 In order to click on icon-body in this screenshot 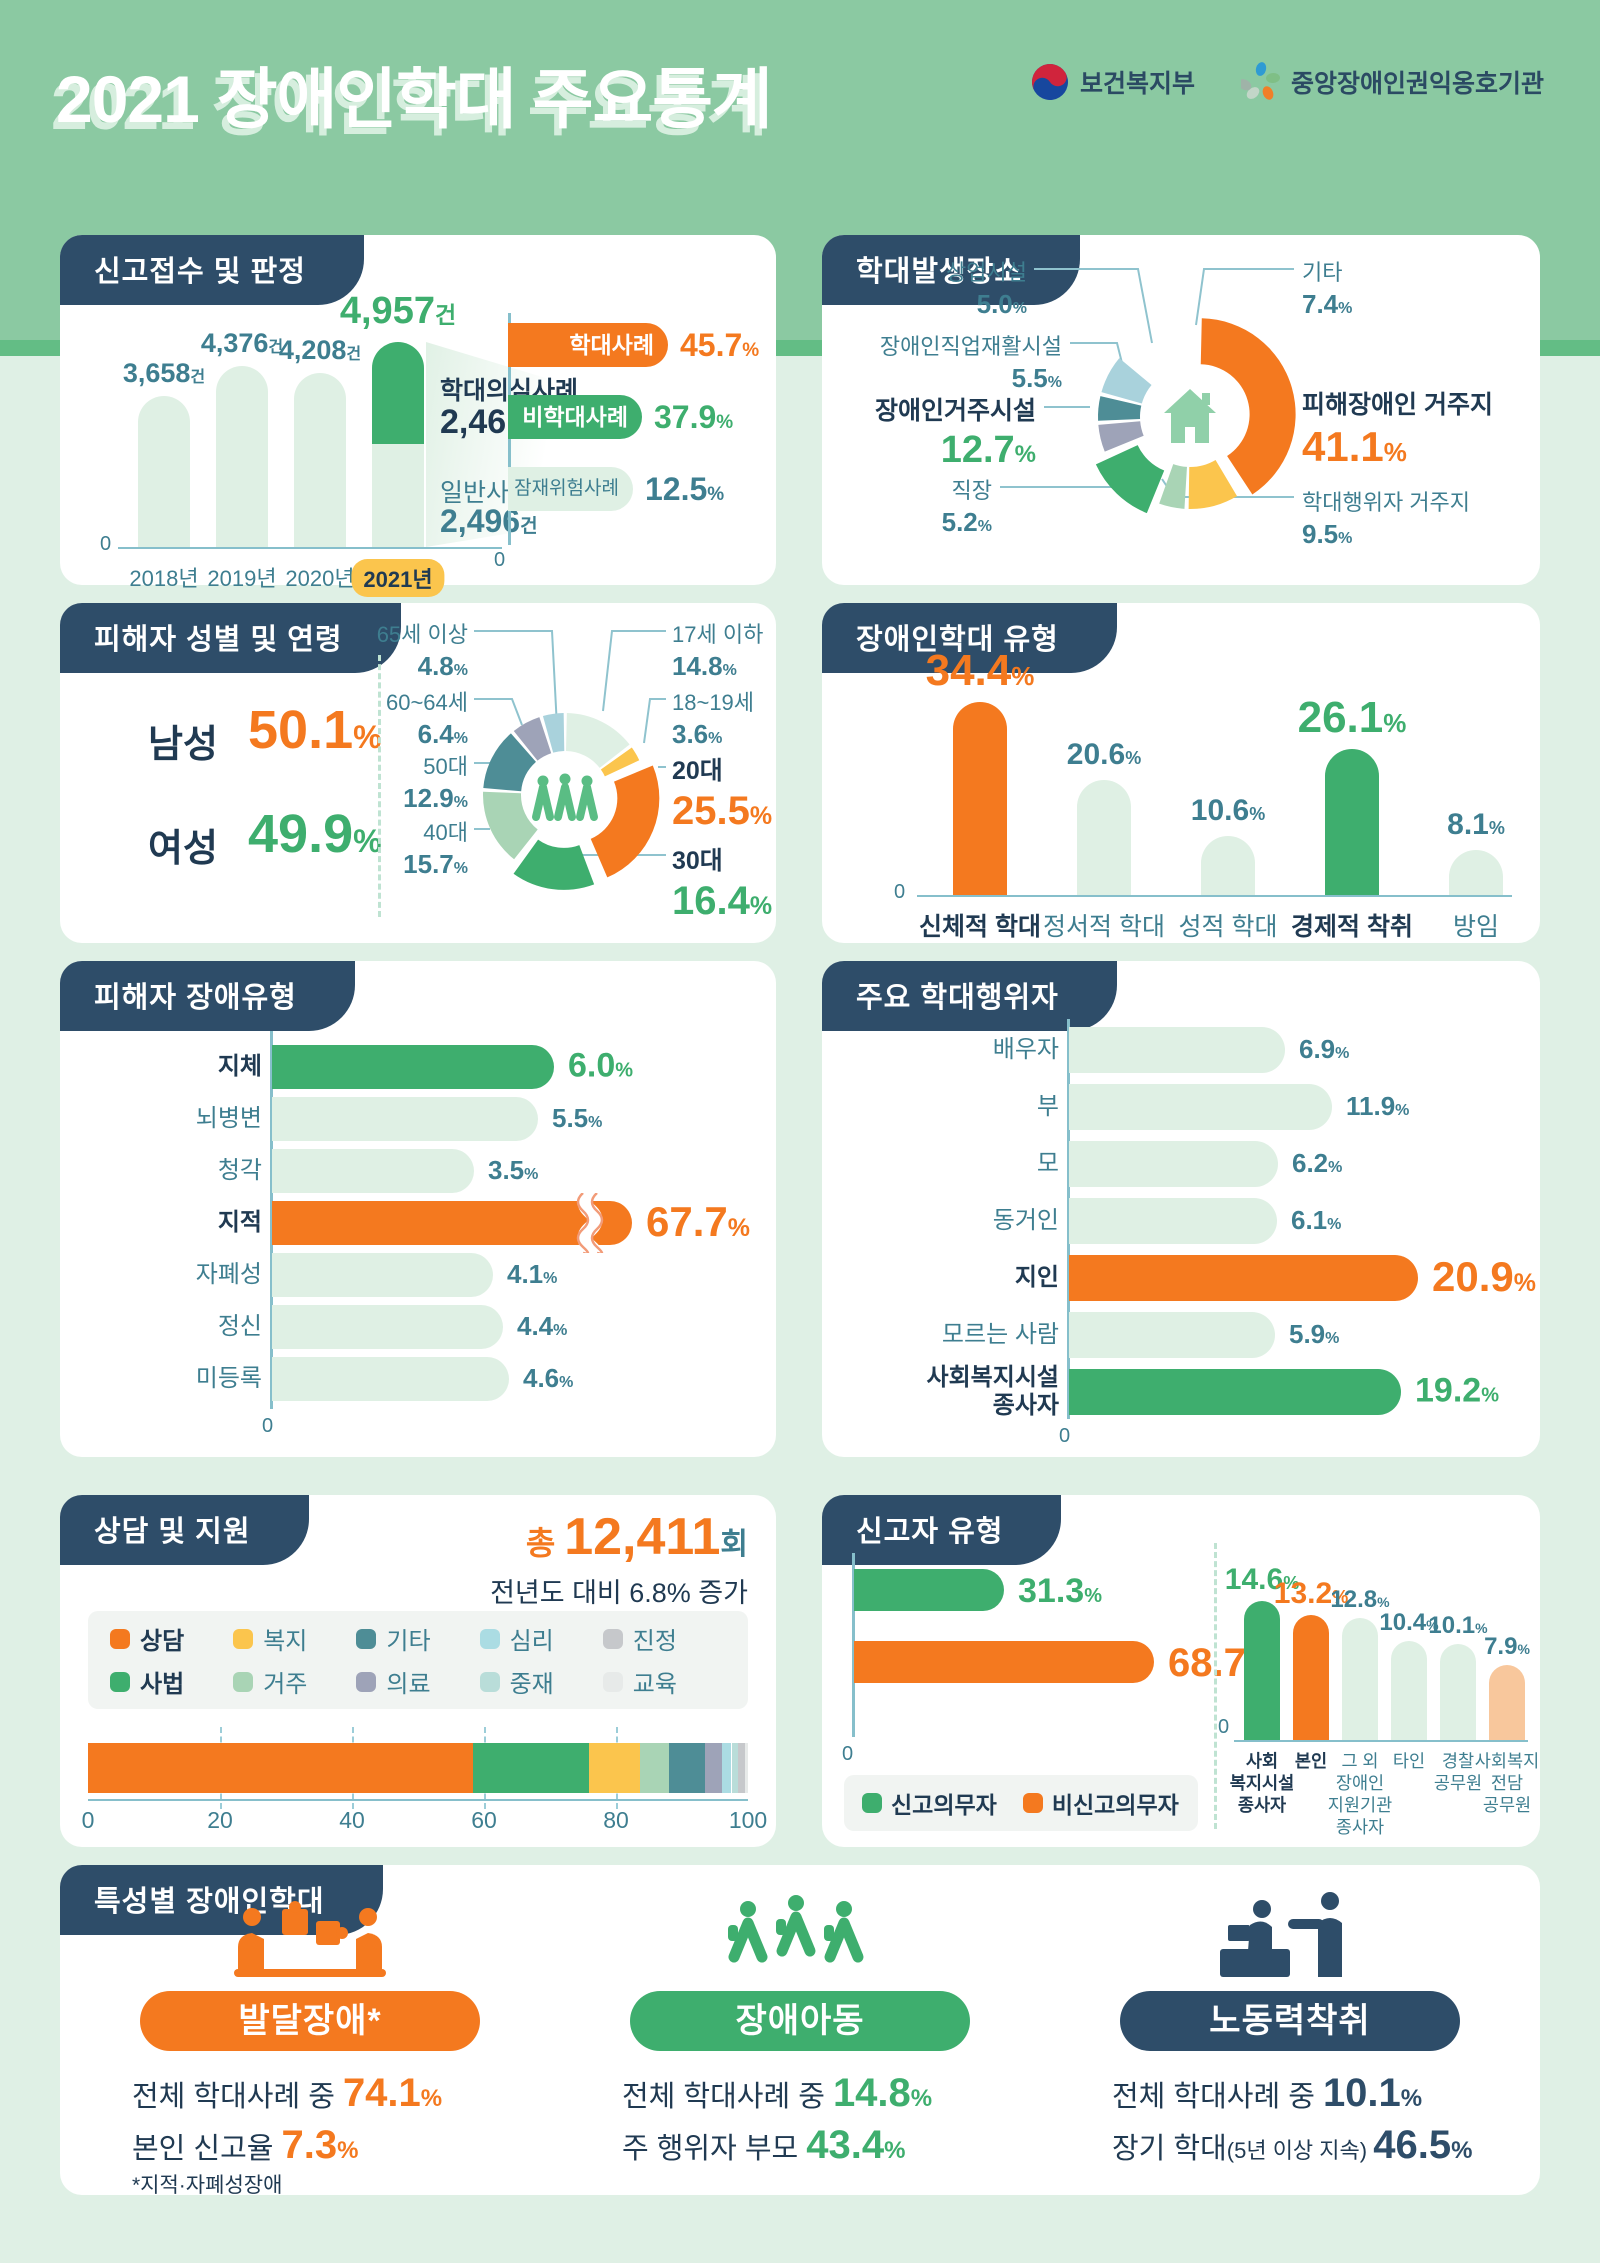, I will do `click(251, 1951)`.